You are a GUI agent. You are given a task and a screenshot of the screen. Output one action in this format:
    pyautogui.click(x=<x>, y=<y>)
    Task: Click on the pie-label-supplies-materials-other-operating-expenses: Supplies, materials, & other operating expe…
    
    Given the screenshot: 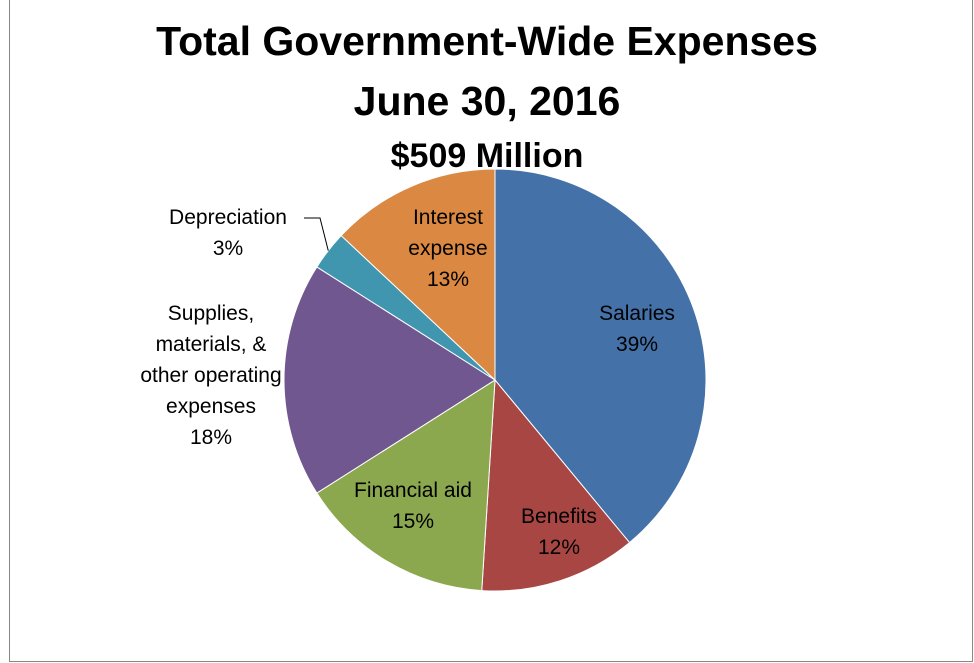 What is the action you would take?
    pyautogui.click(x=210, y=375)
    